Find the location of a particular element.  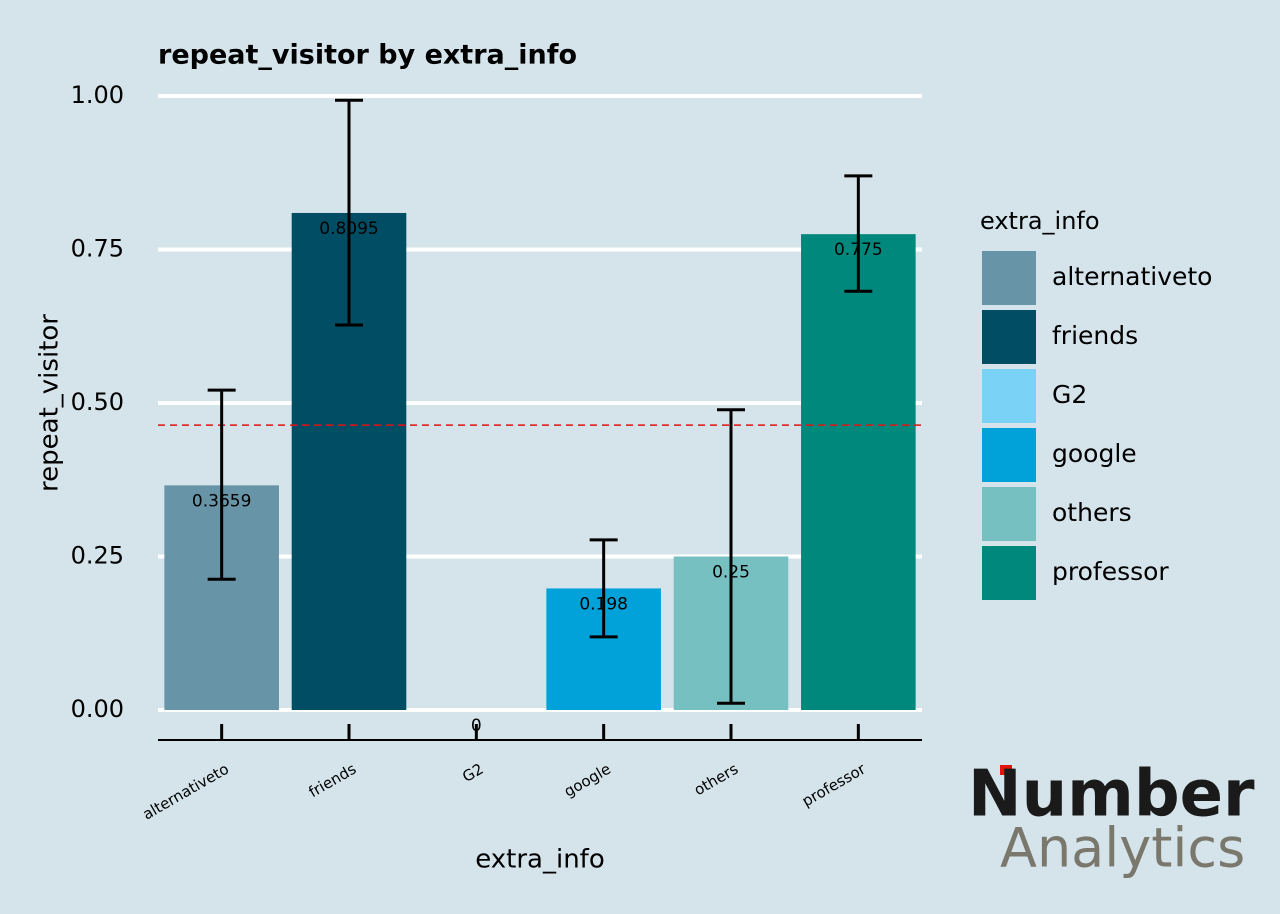

x-axis-label: extra_info is located at coordinates (540, 860).